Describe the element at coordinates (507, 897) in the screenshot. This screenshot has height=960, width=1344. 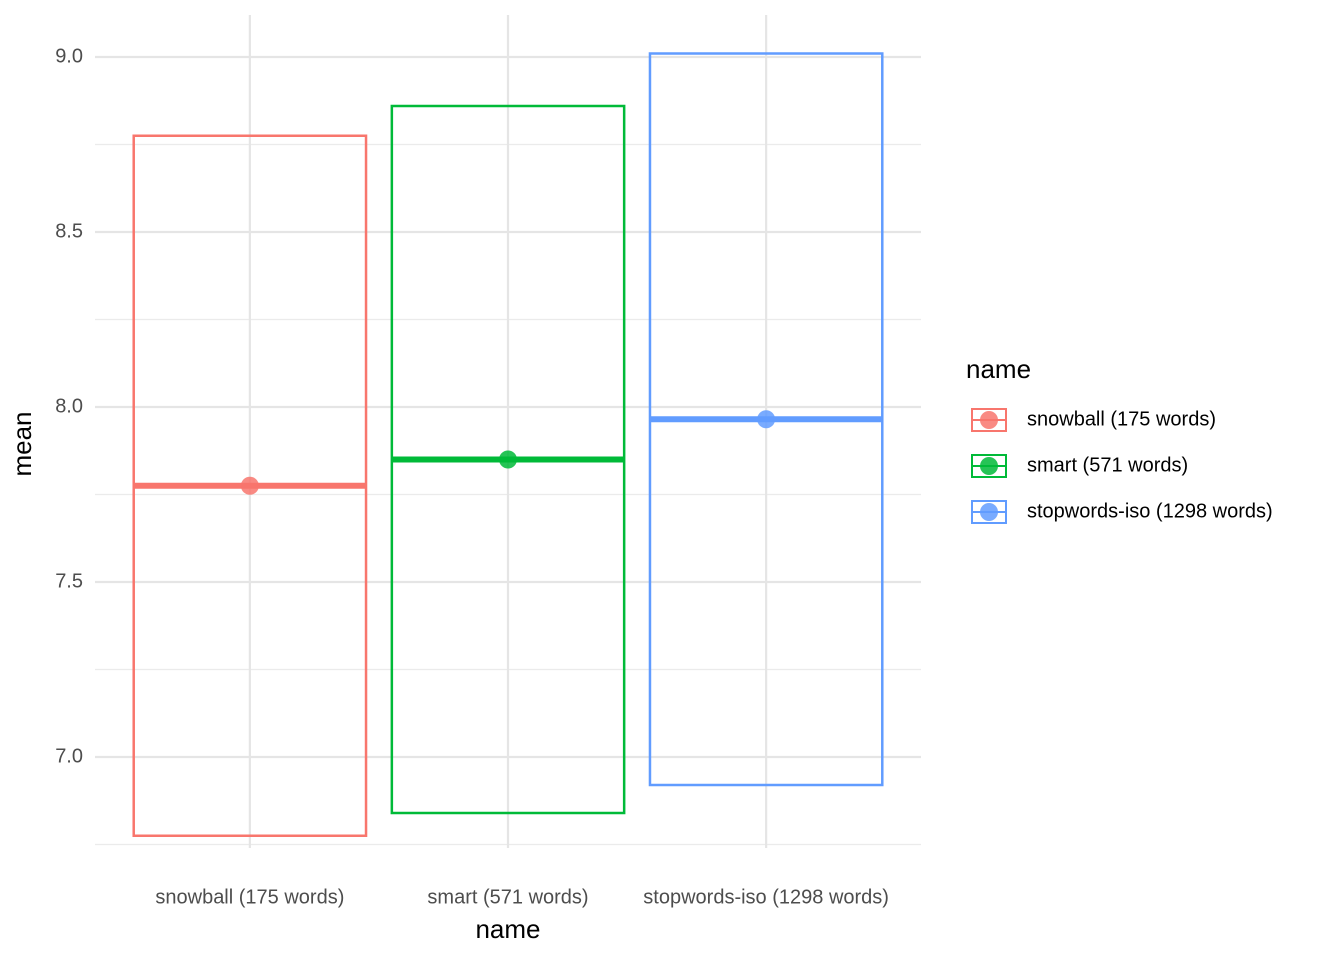
I see `x-tick-label: smart (571 words)` at that location.